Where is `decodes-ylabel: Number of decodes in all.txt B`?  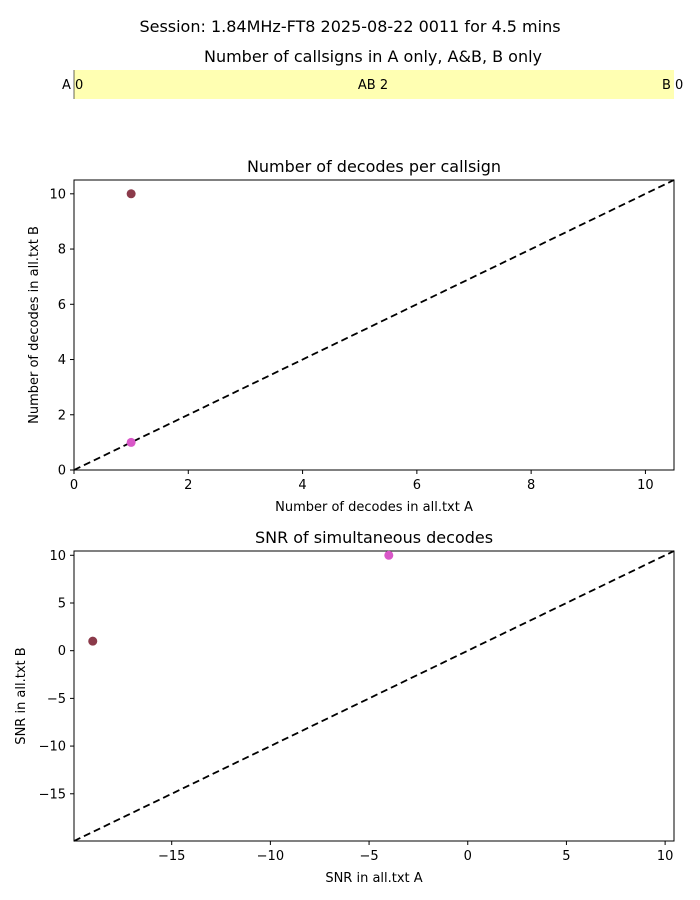 decodes-ylabel: Number of decodes in all.txt B is located at coordinates (34, 325).